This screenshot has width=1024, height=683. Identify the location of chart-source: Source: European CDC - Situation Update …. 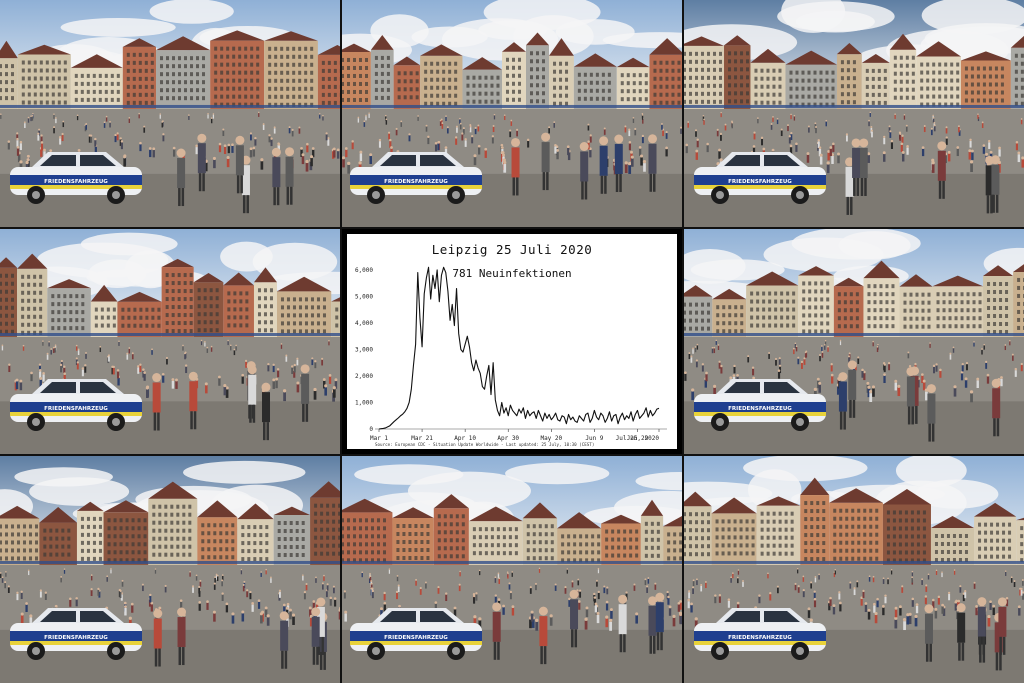
(485, 444).